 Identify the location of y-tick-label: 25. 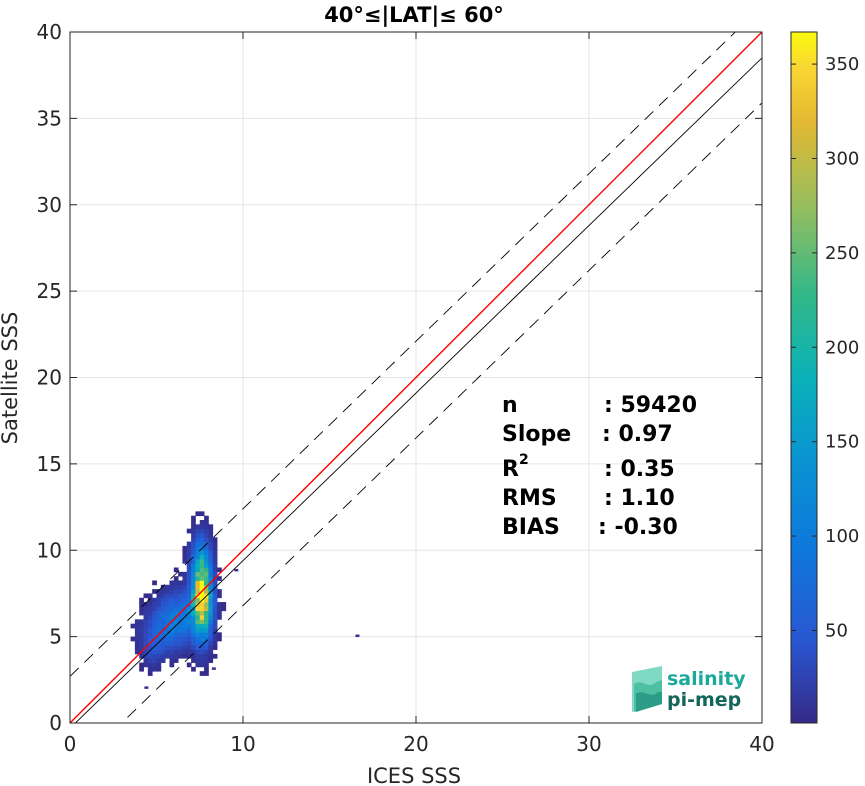
(49, 291).